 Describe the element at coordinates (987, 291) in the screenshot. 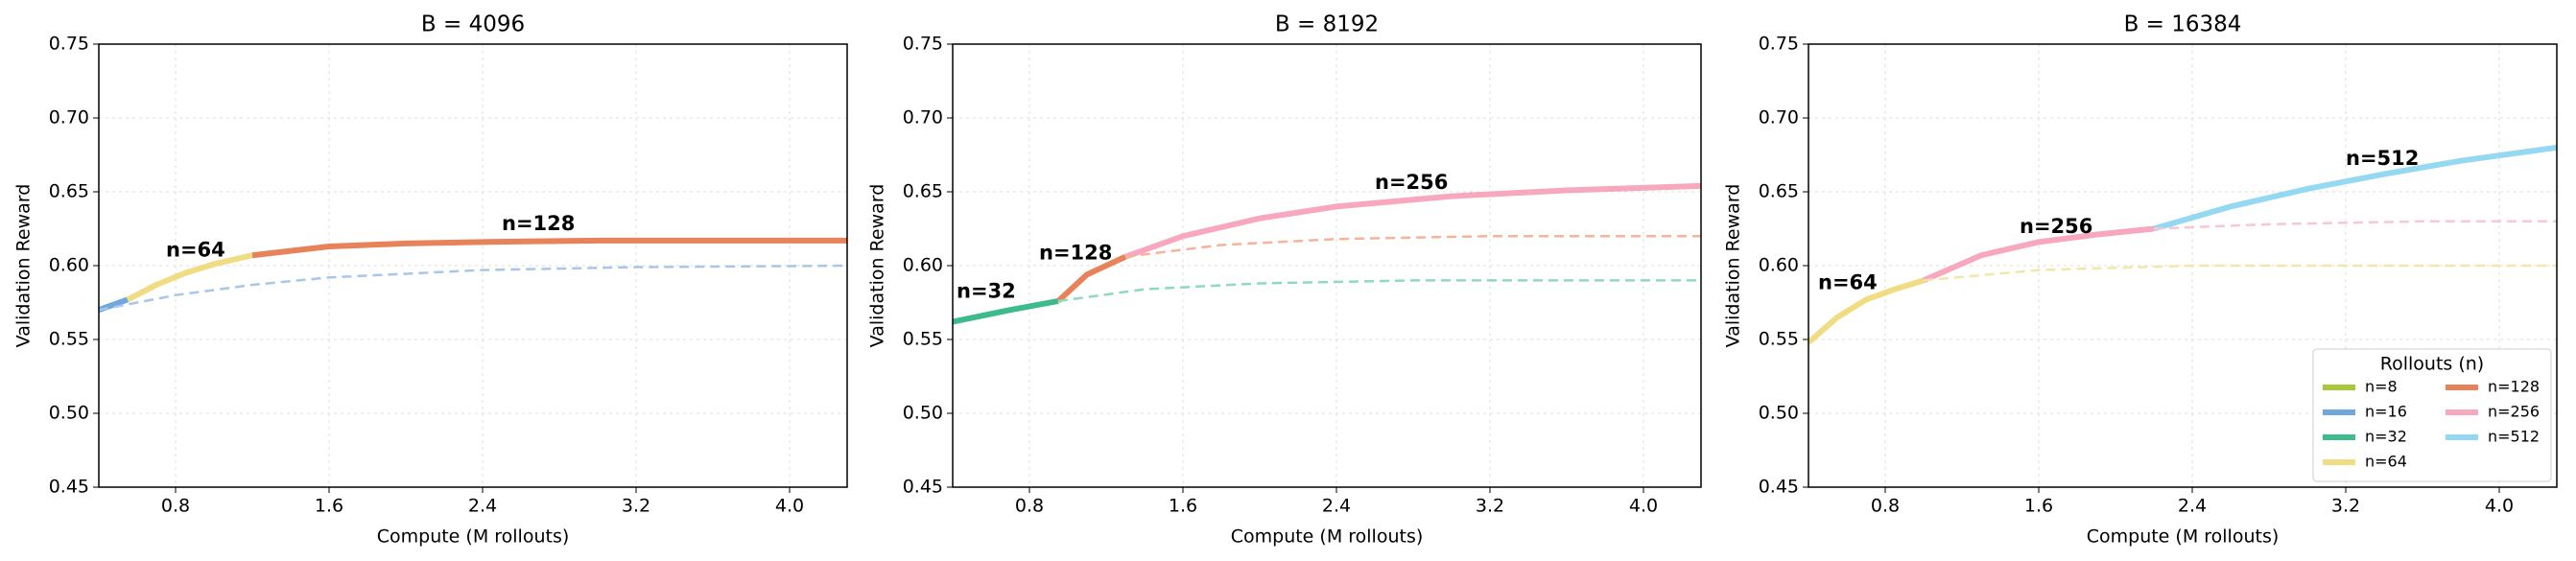

I see `annotation: n=32` at that location.